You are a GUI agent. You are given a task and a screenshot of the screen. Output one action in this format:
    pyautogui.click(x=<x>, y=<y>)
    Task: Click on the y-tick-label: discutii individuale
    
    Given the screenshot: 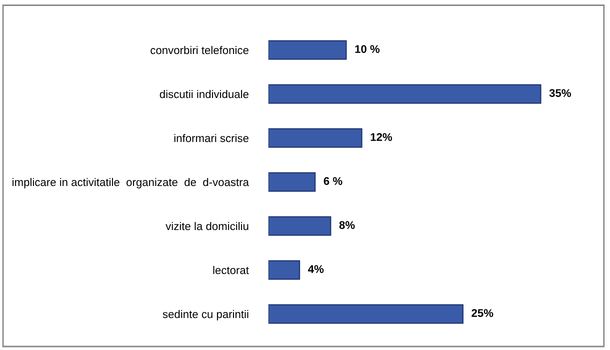 What is the action you would take?
    pyautogui.click(x=204, y=94)
    